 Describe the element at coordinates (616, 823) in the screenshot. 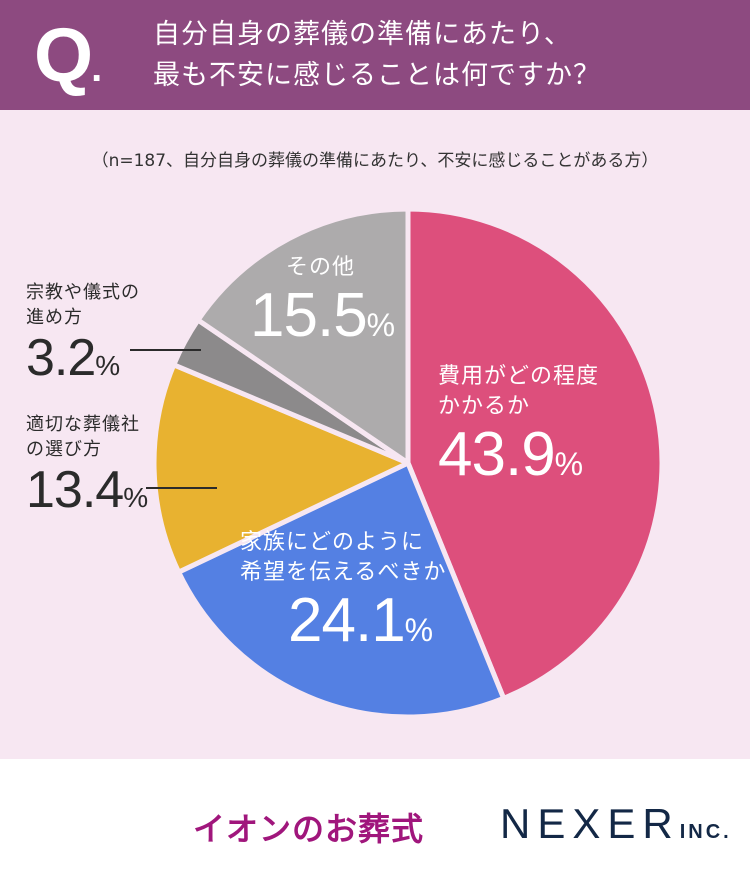

I see `nexer-logo: NEXERINC.` at that location.